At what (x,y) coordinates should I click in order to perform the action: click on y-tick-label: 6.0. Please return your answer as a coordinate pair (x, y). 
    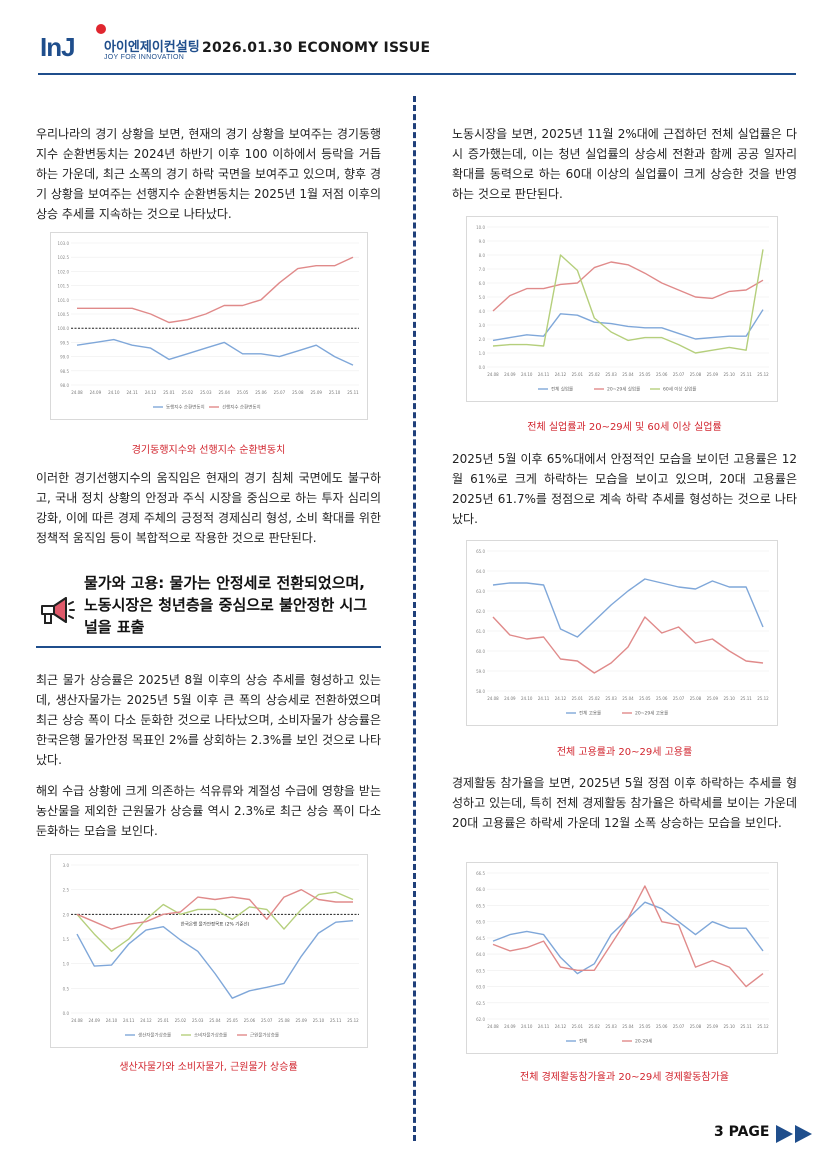
    Looking at the image, I should click on (482, 283).